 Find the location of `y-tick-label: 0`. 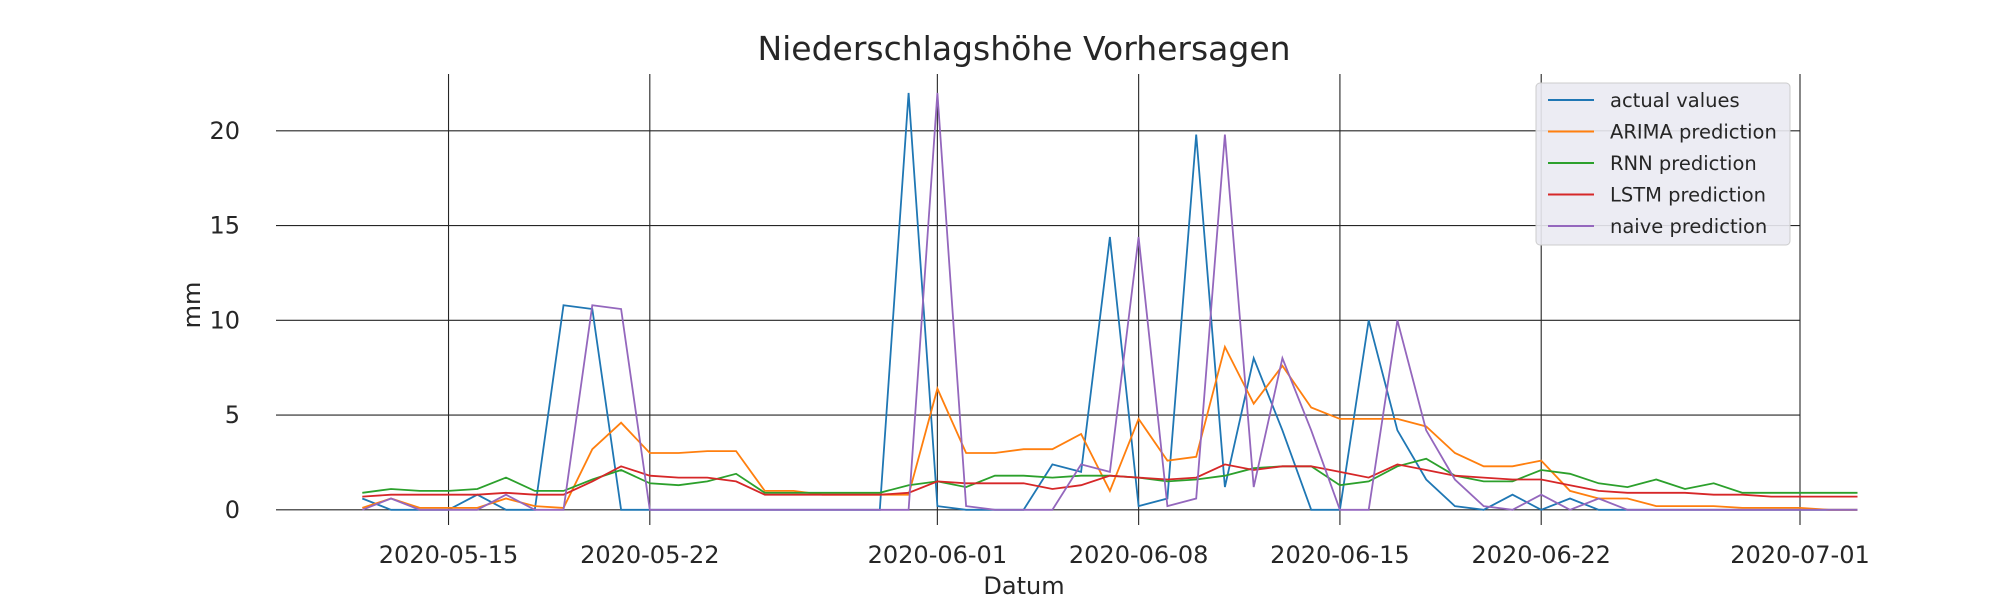

y-tick-label: 0 is located at coordinates (232, 510).